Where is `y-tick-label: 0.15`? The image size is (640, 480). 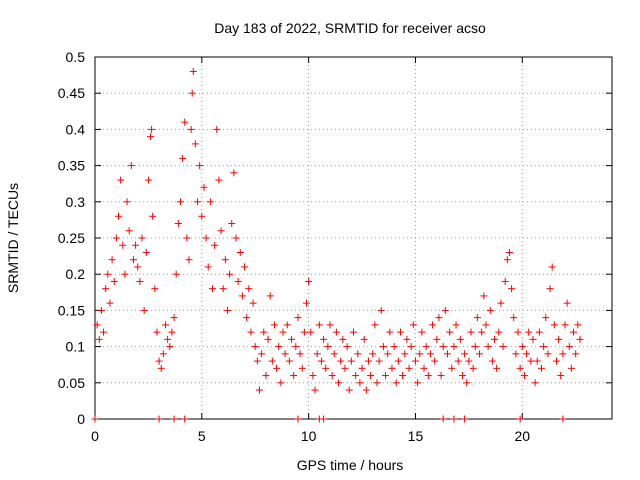
y-tick-label: 0.15 is located at coordinates (71, 310).